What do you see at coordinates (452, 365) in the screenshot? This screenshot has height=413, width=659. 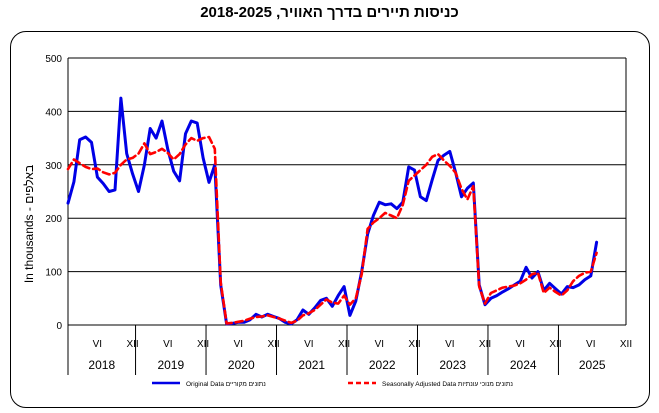 I see `year-label: 2023` at bounding box center [452, 365].